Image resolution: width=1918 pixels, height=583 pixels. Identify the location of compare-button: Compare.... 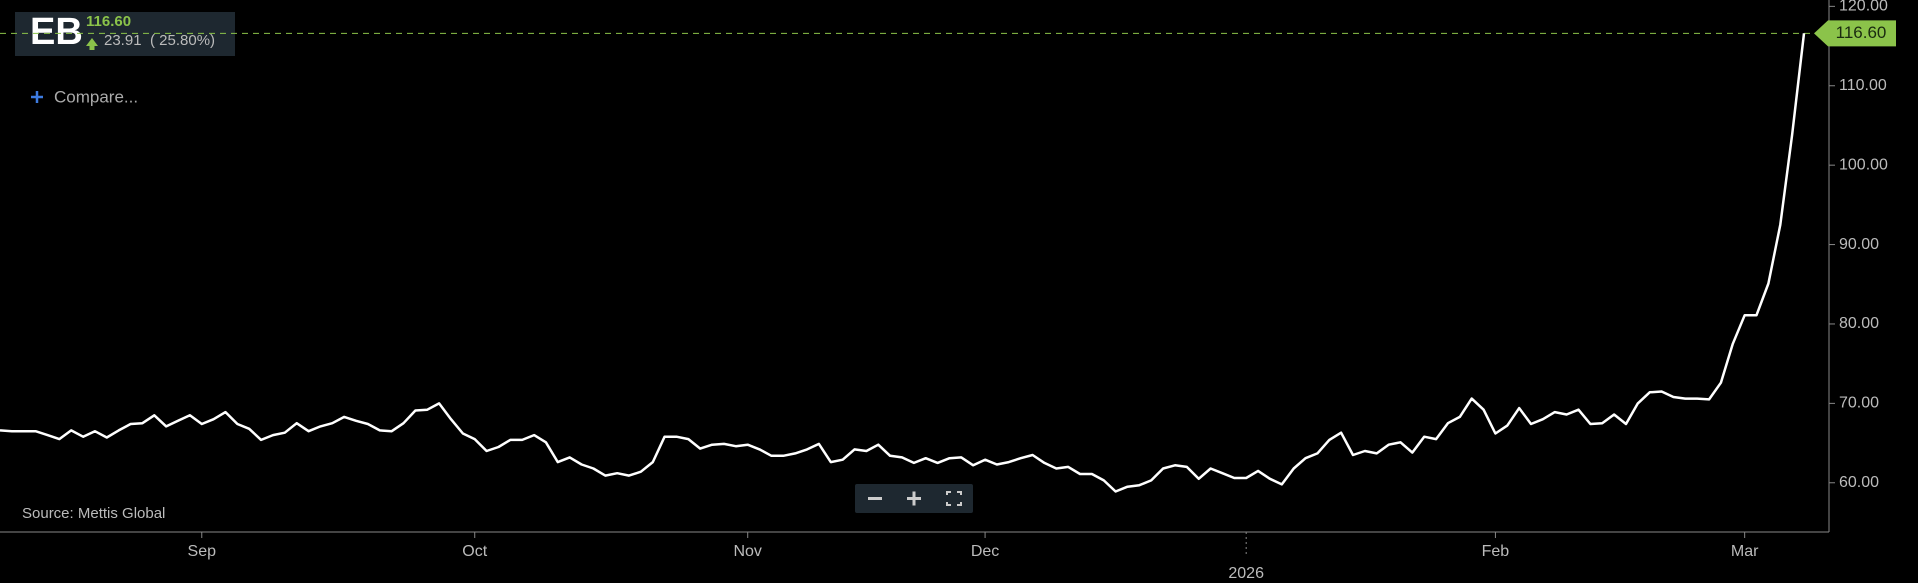
(84, 96).